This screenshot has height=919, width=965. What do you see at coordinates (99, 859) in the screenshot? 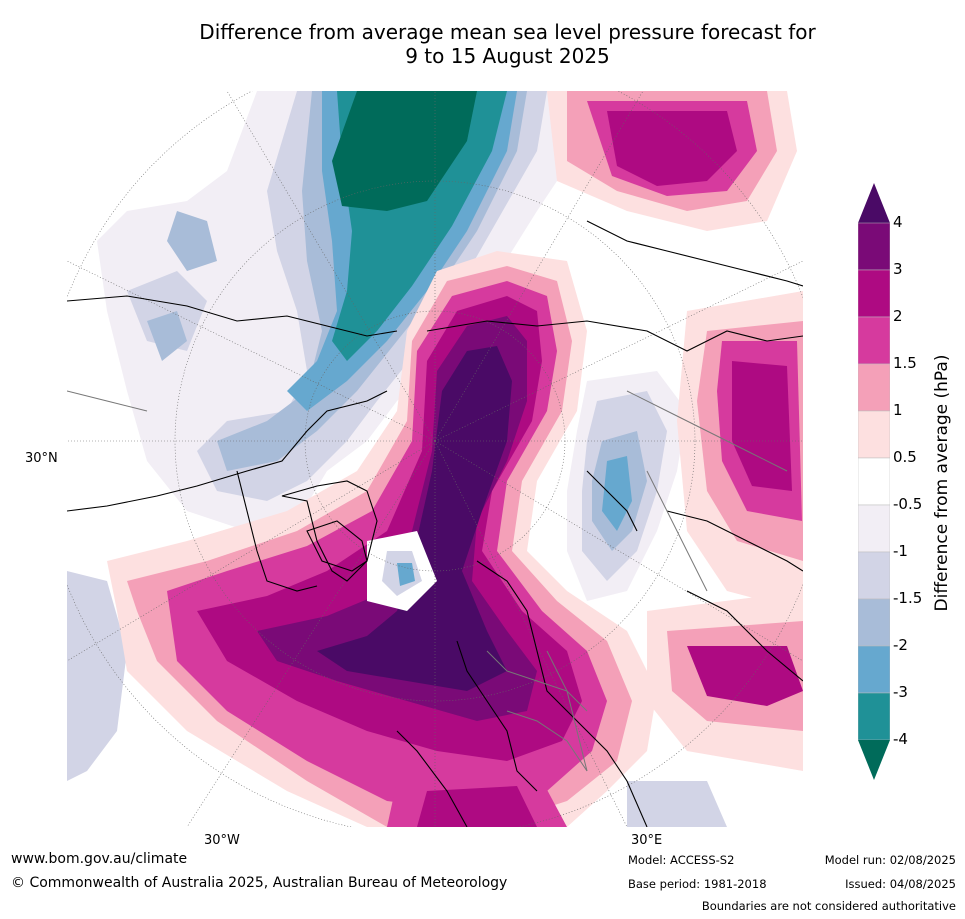
I see `footer-url: www.bom.gov.au/climate` at bounding box center [99, 859].